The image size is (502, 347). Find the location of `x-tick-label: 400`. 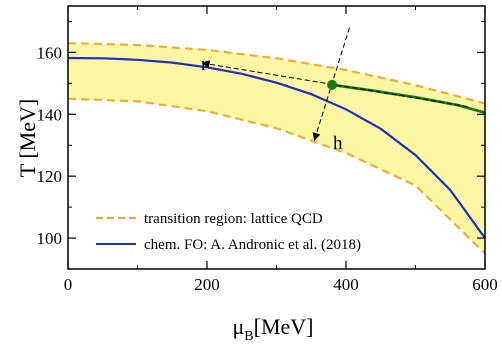

x-tick-label: 400 is located at coordinates (346, 284).